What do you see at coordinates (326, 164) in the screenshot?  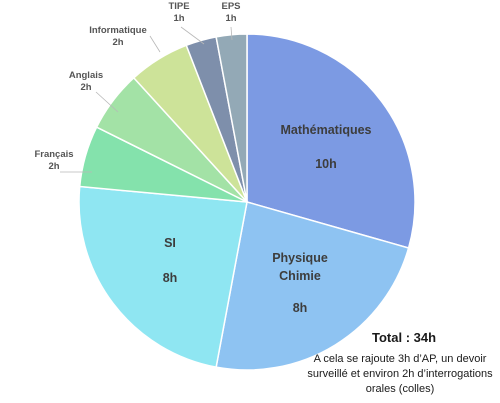 I see `slice-value-mathematiques: 10h` at bounding box center [326, 164].